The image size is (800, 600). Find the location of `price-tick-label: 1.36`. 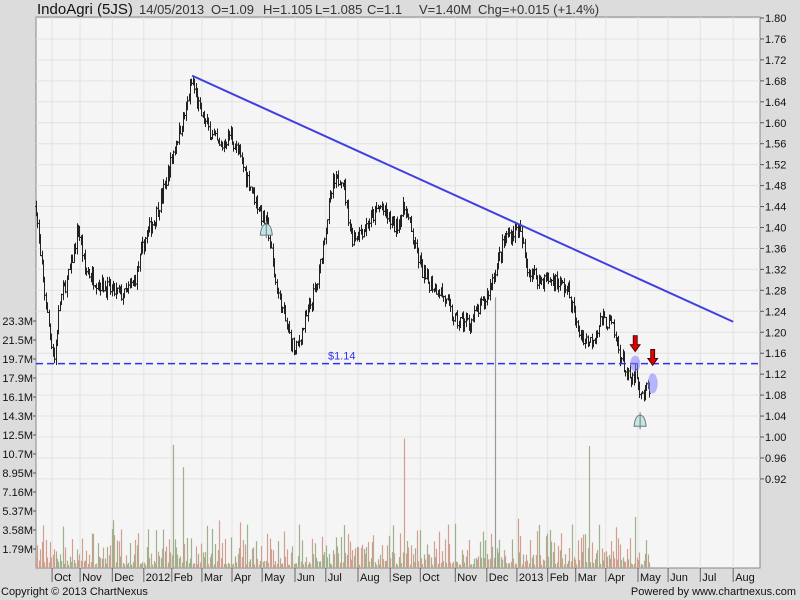

price-tick-label: 1.36 is located at coordinates (775, 249).